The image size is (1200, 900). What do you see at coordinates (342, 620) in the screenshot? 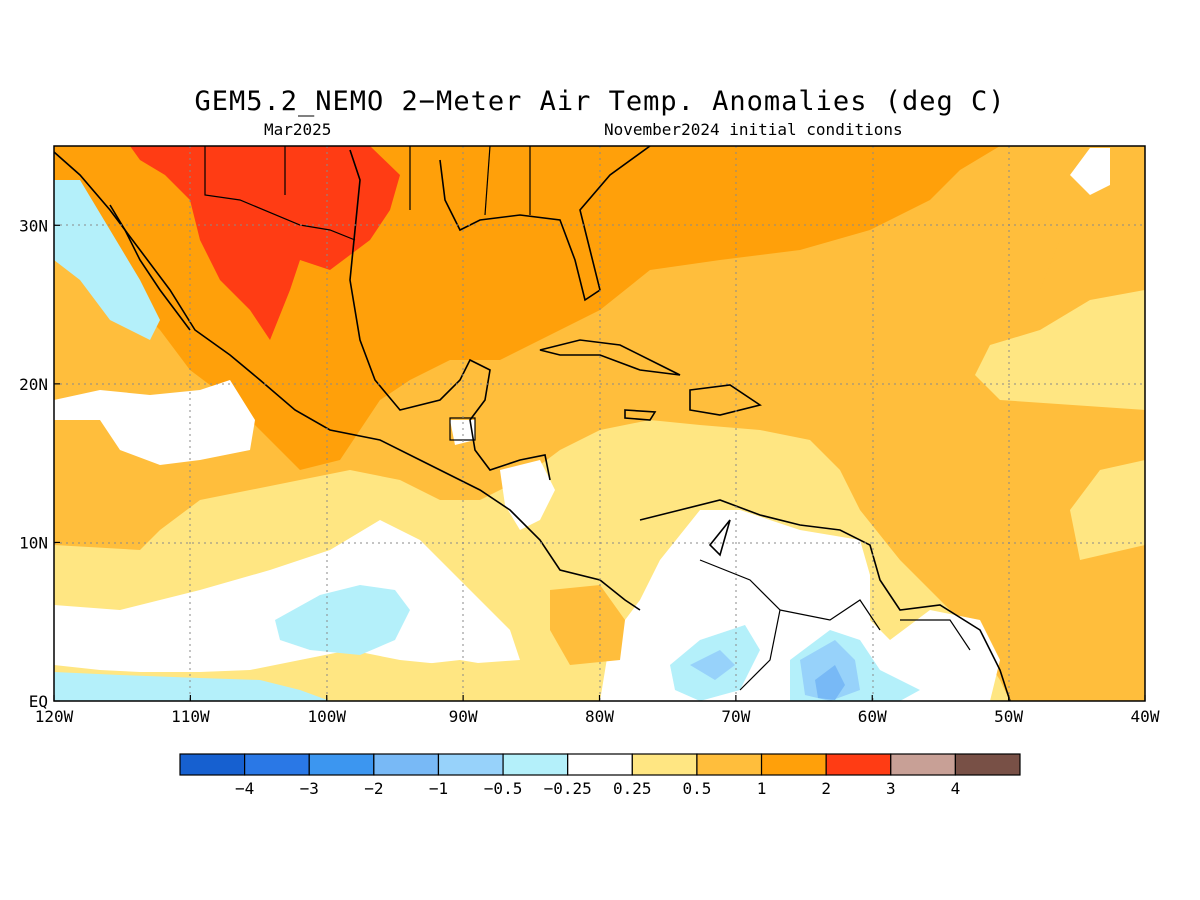
I see `cool-pacific-south` at bounding box center [342, 620].